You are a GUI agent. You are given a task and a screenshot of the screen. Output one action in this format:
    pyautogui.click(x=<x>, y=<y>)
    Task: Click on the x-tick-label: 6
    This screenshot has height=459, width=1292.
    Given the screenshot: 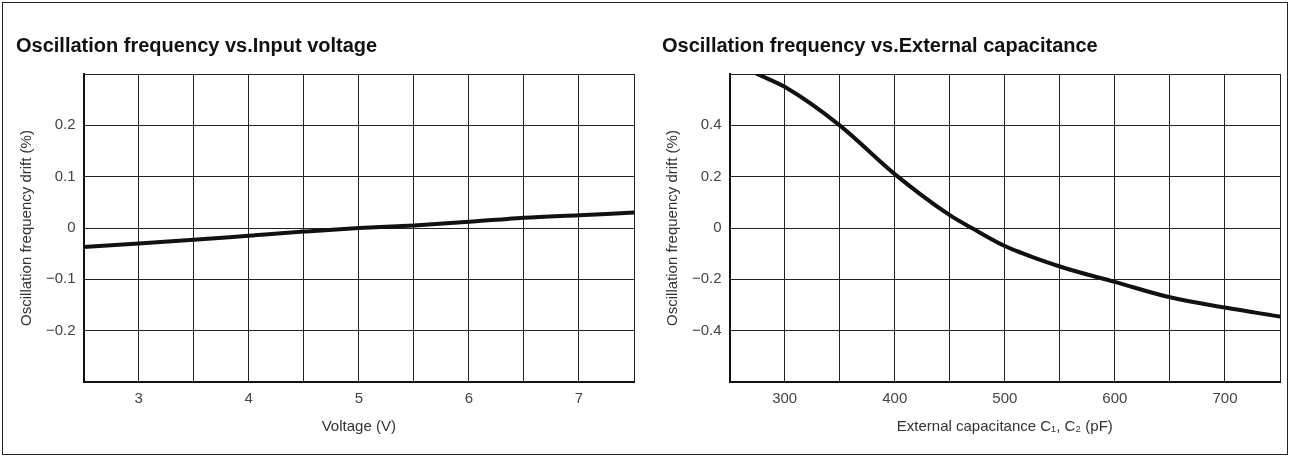 What is the action you would take?
    pyautogui.click(x=469, y=398)
    